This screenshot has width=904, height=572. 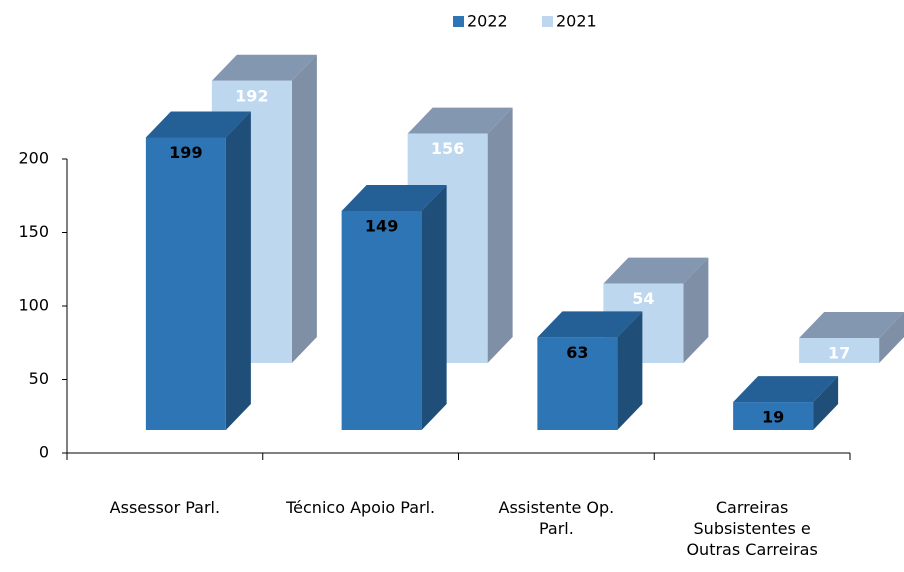 I want to click on x-tick-label: Assistente Op. Parl., so click(x=556, y=518).